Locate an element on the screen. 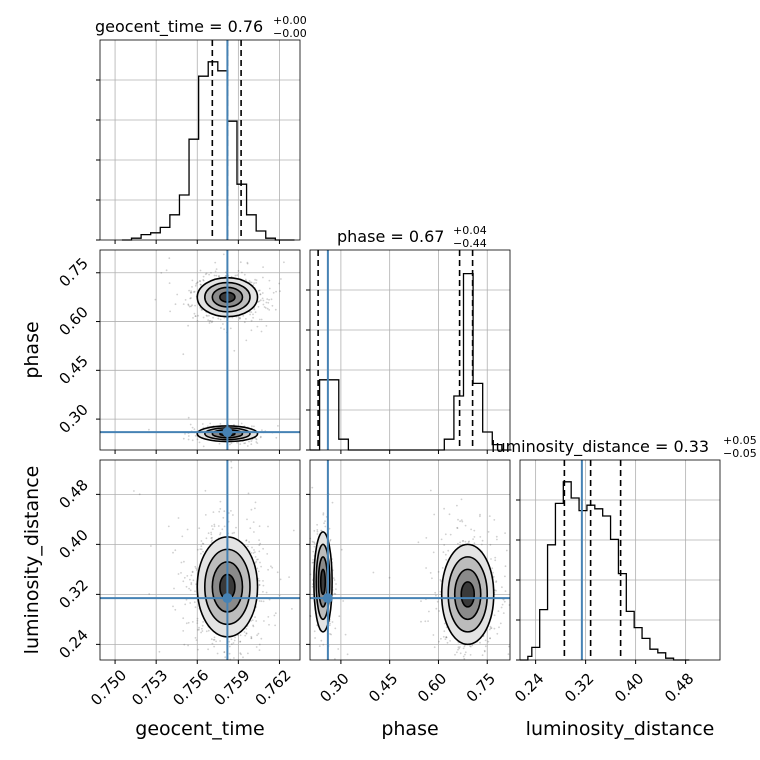 The image size is (760, 760). histogram-geocent_time is located at coordinates (208, 151).